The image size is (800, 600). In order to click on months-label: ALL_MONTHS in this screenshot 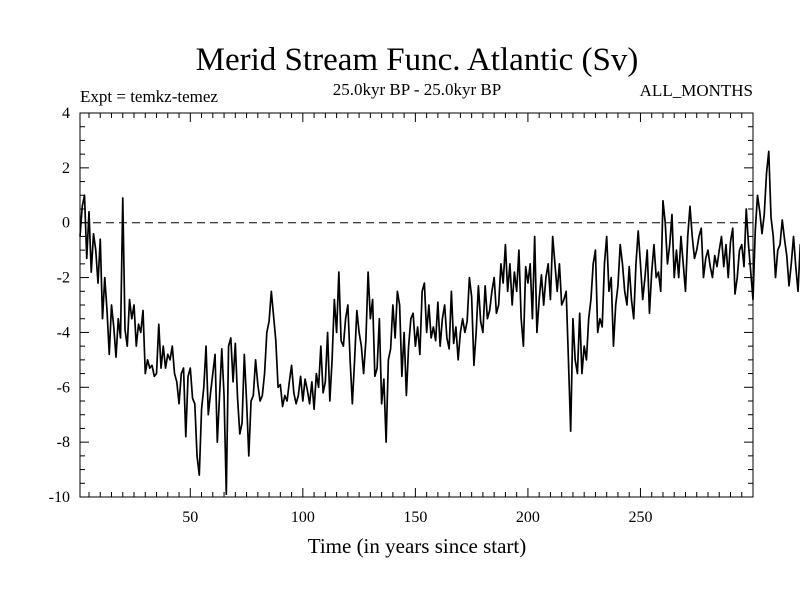, I will do `click(696, 90)`.